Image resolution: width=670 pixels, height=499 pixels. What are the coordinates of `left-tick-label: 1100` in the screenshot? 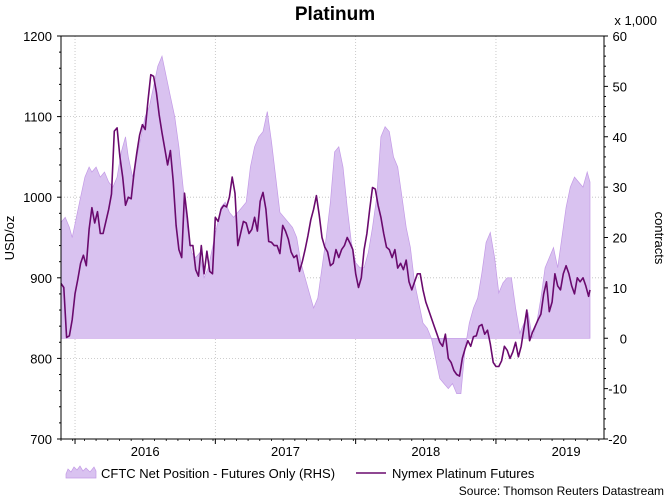 It's located at (38, 117).